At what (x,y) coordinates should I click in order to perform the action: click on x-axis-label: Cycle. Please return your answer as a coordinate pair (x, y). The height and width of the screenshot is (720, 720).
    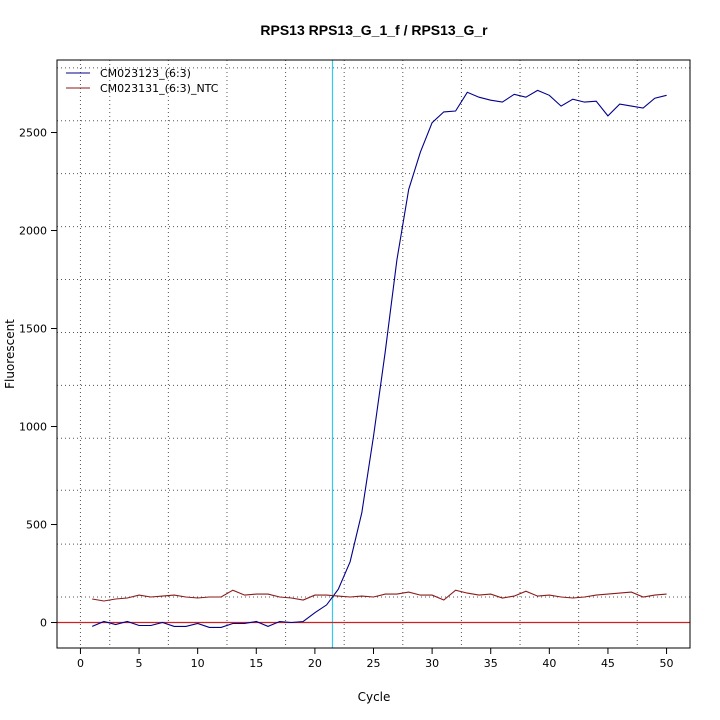
    Looking at the image, I should click on (374, 697).